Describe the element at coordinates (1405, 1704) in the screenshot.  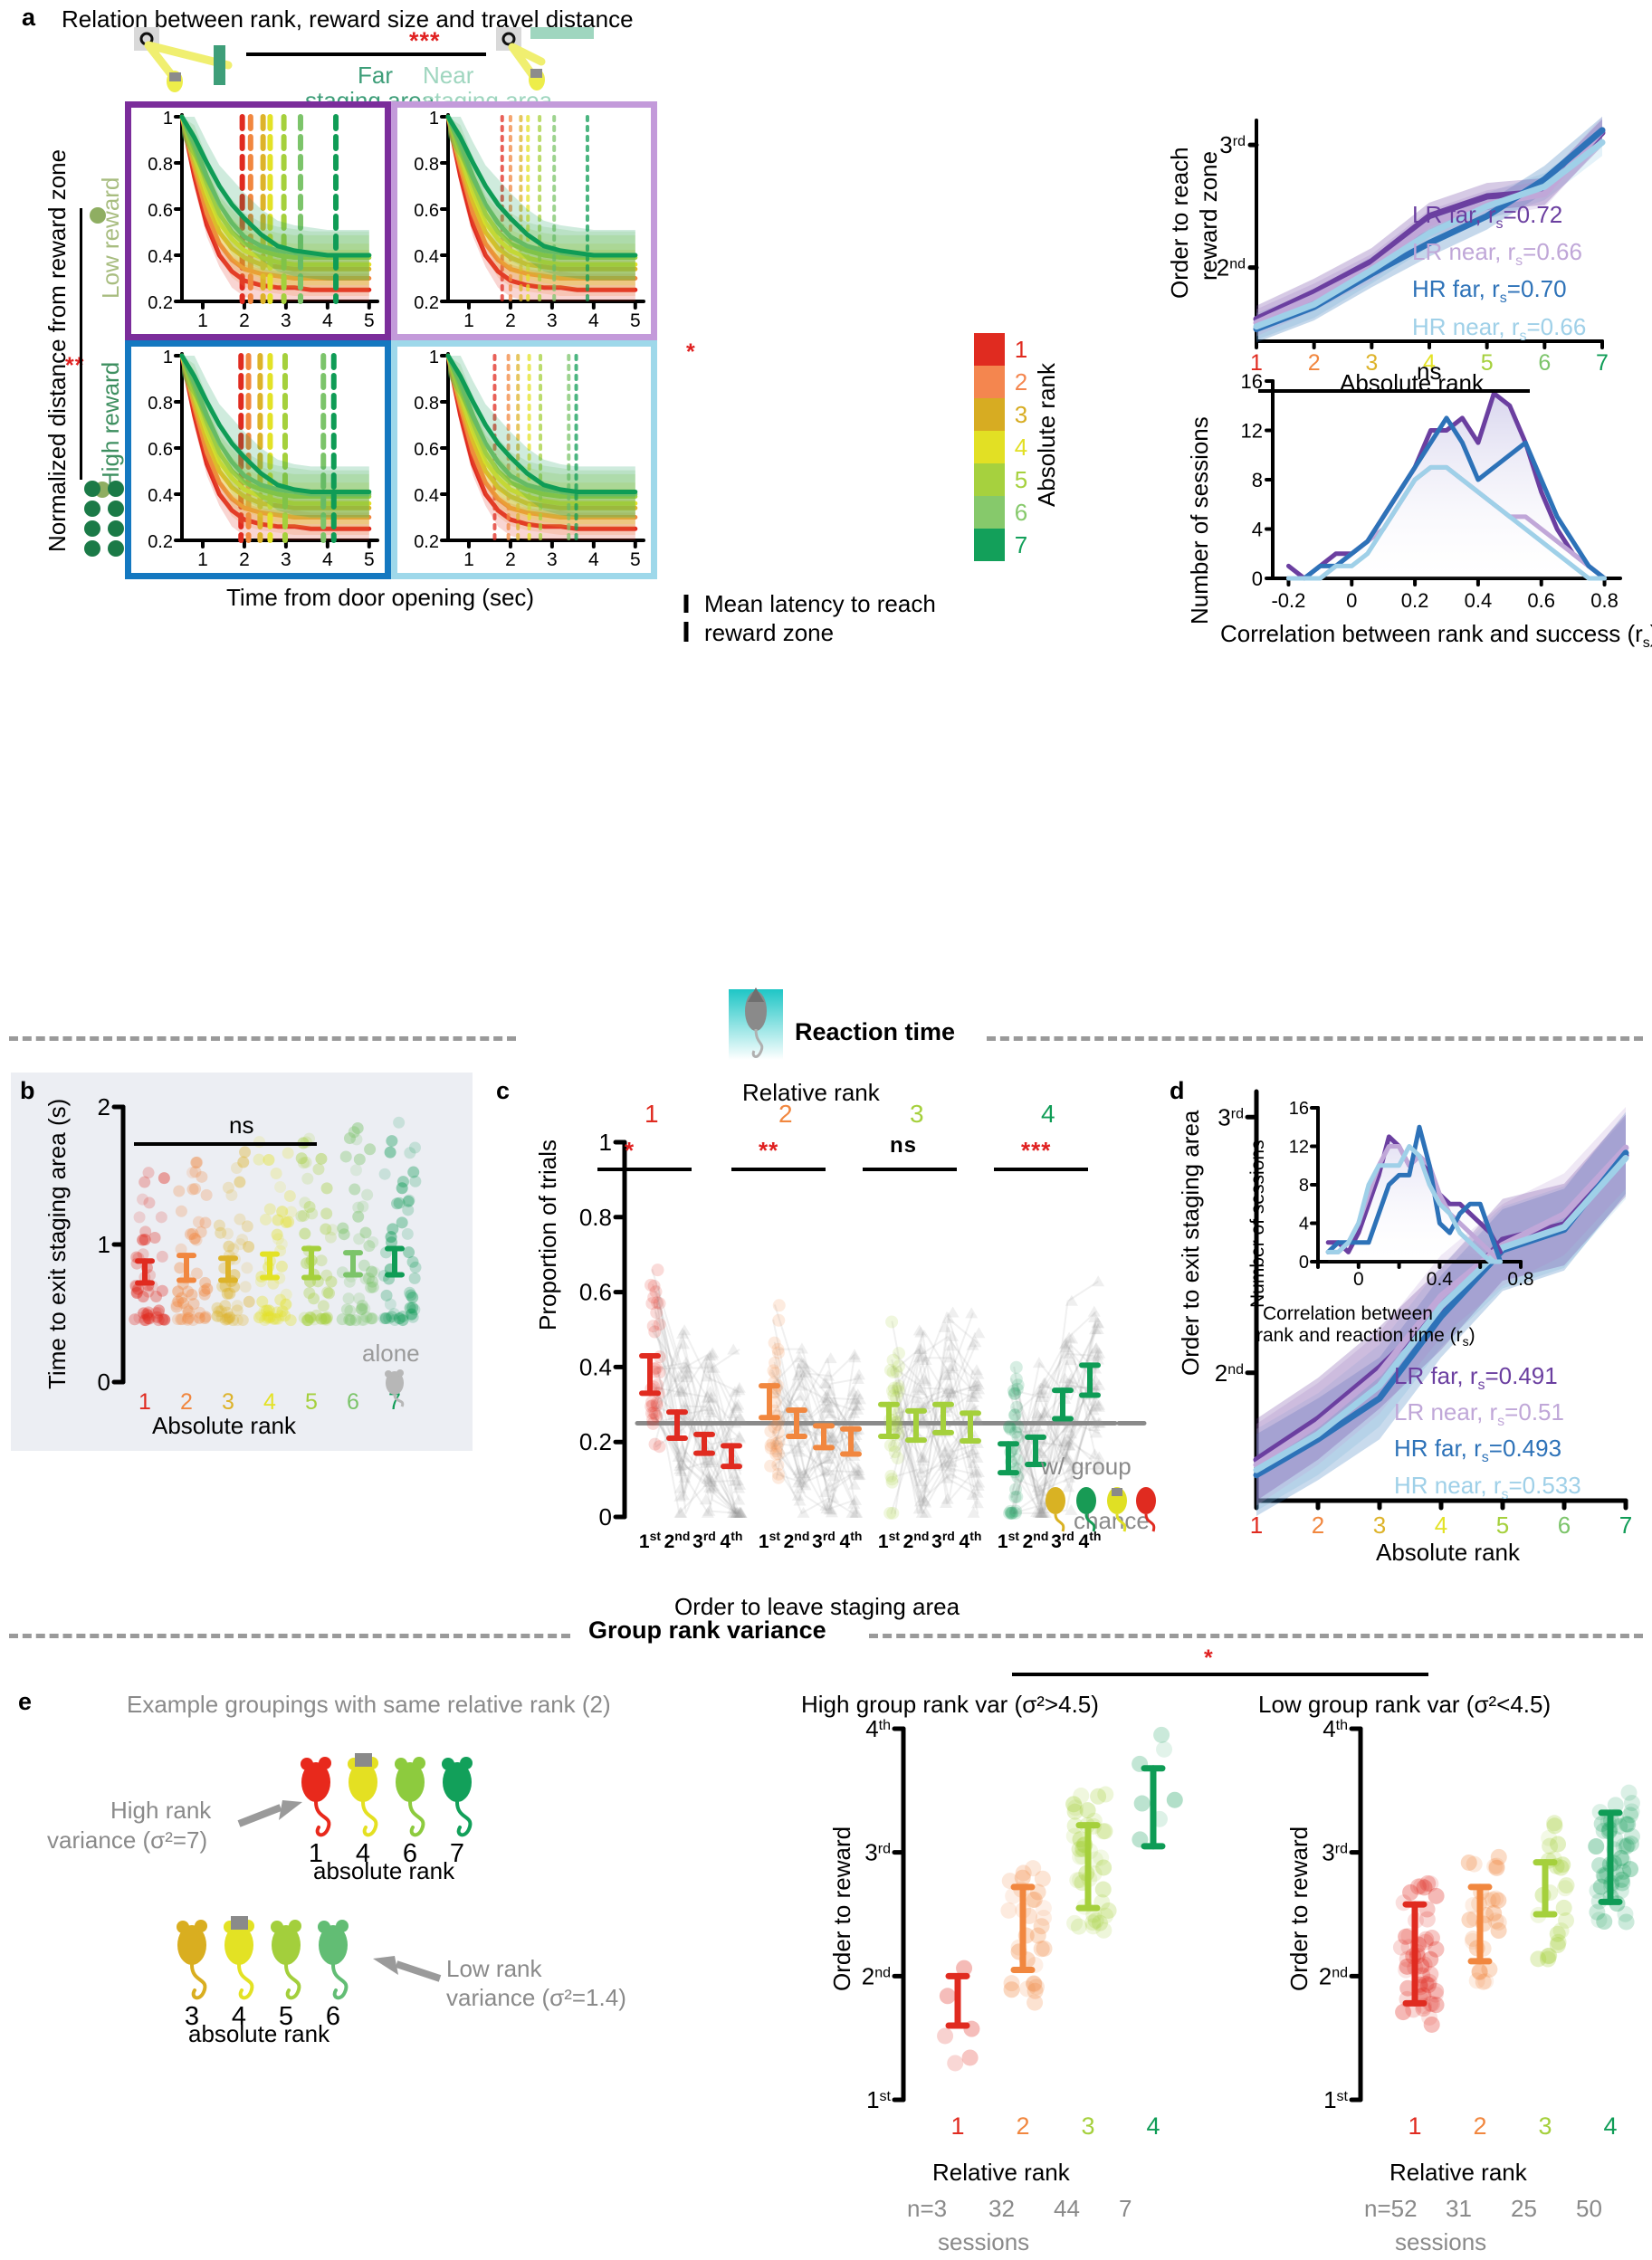
I see `panel-e-right-plot-title: Low group rank var (σ²<4.5)` at that location.